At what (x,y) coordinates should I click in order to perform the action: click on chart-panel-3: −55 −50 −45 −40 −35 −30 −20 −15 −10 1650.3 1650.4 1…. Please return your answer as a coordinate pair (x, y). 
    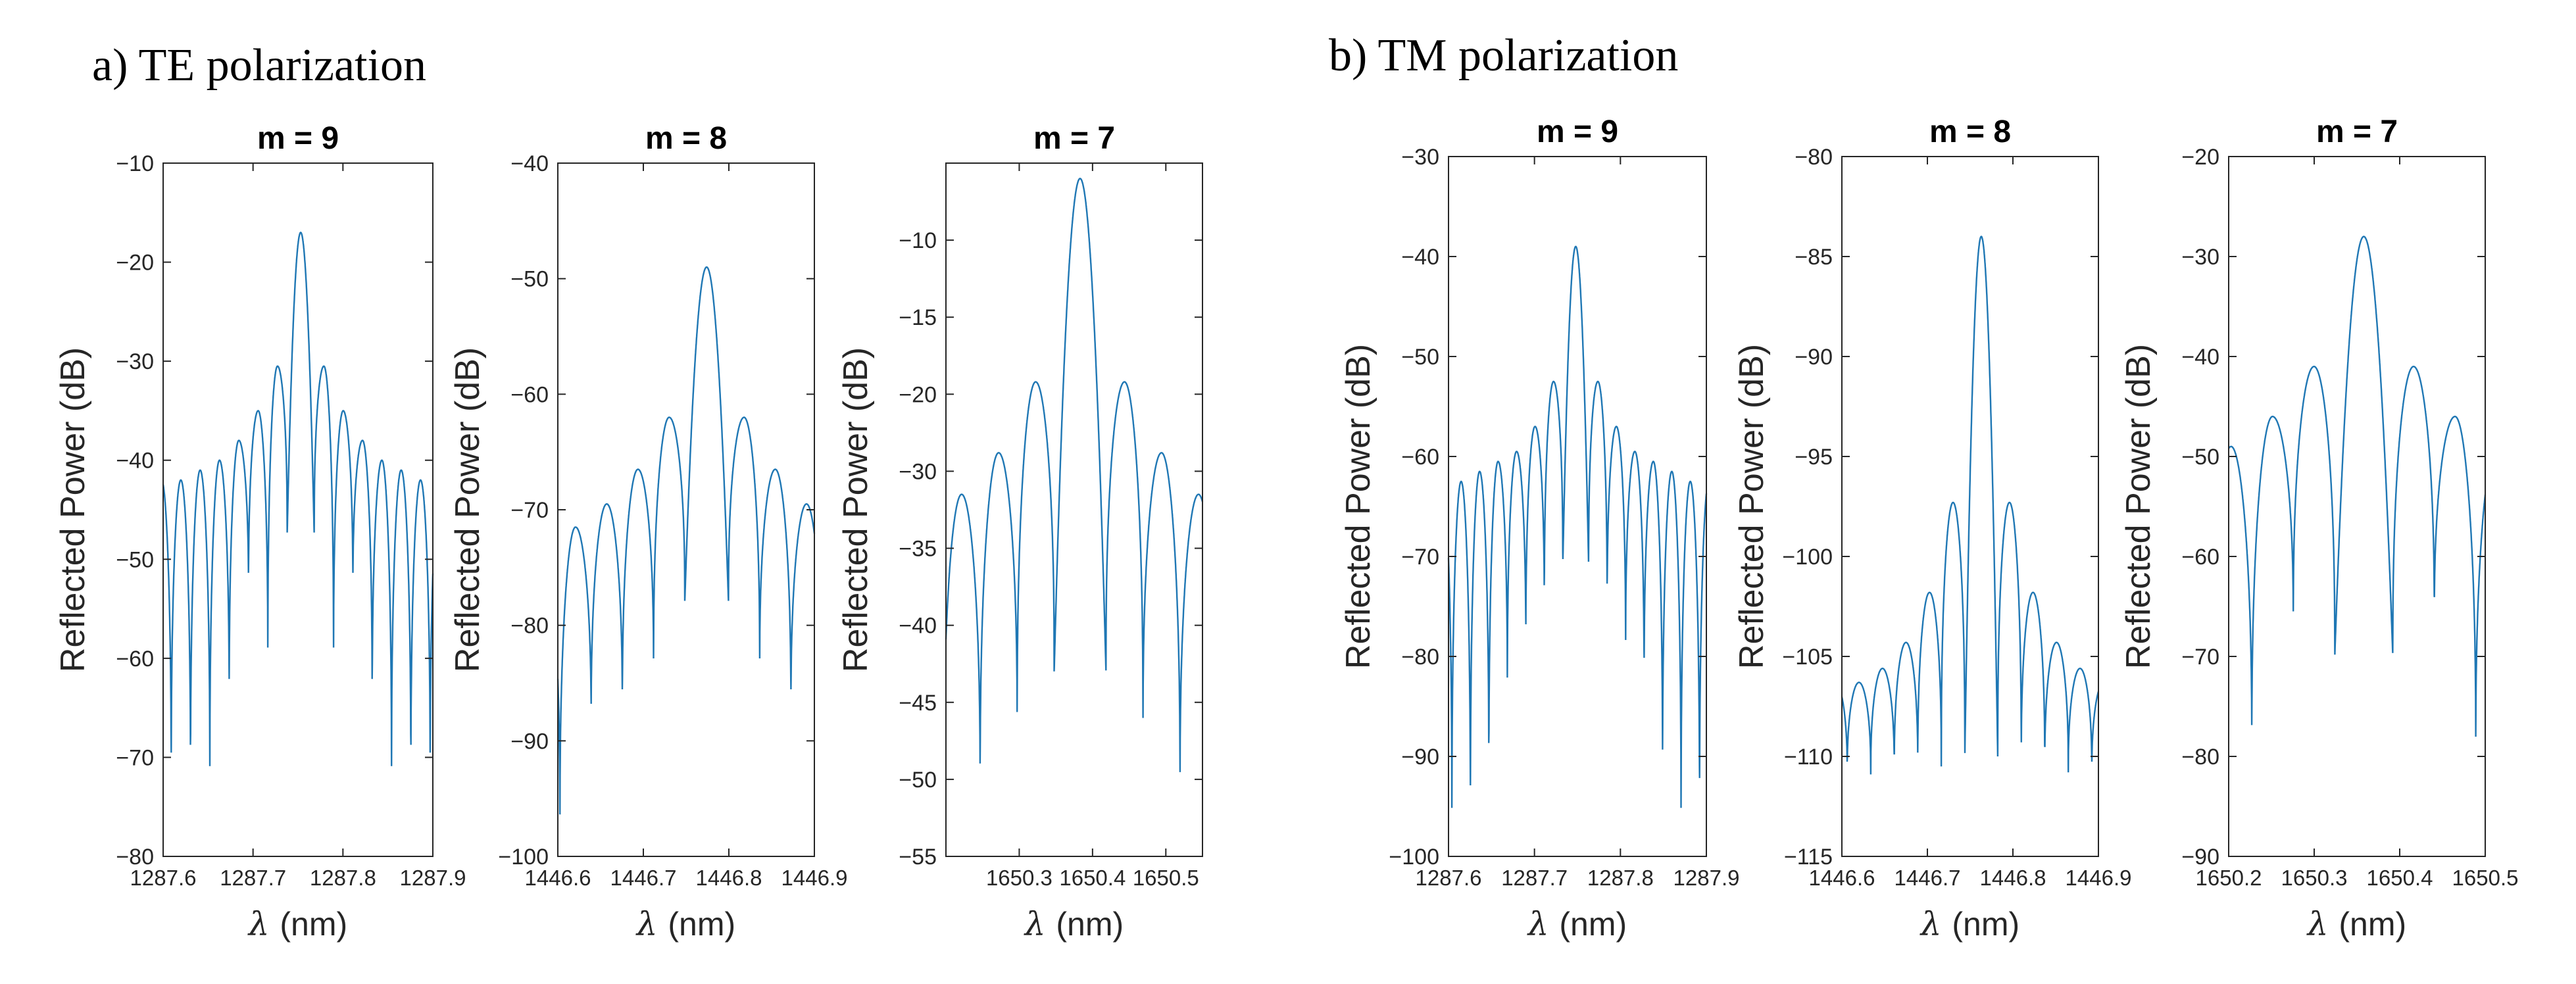
    Looking at the image, I should click on (1020, 532).